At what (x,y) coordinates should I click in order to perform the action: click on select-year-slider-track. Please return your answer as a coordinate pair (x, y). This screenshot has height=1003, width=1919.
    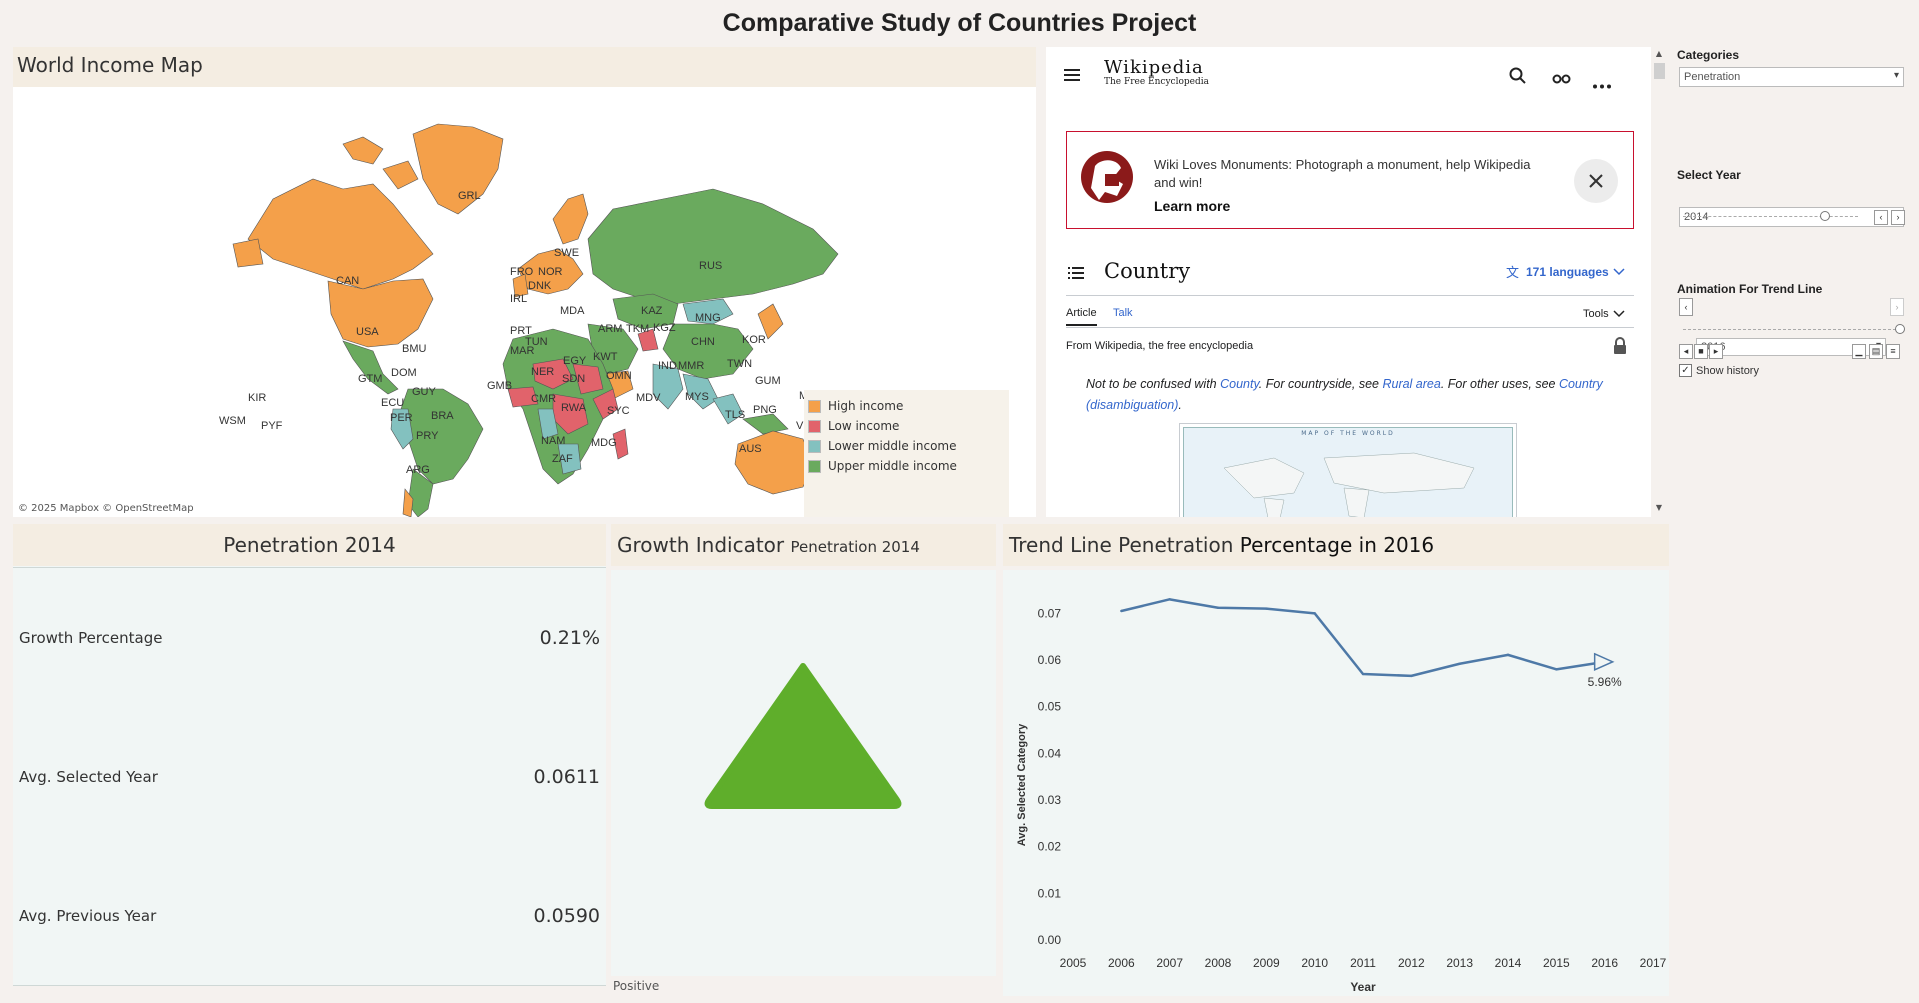
    Looking at the image, I should click on (1770, 217).